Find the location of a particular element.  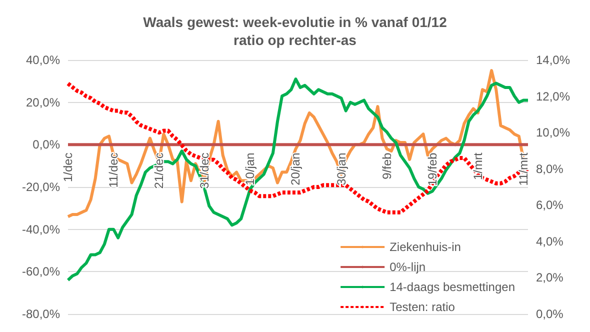

y2-tick-label: 14,0% is located at coordinates (553, 60).